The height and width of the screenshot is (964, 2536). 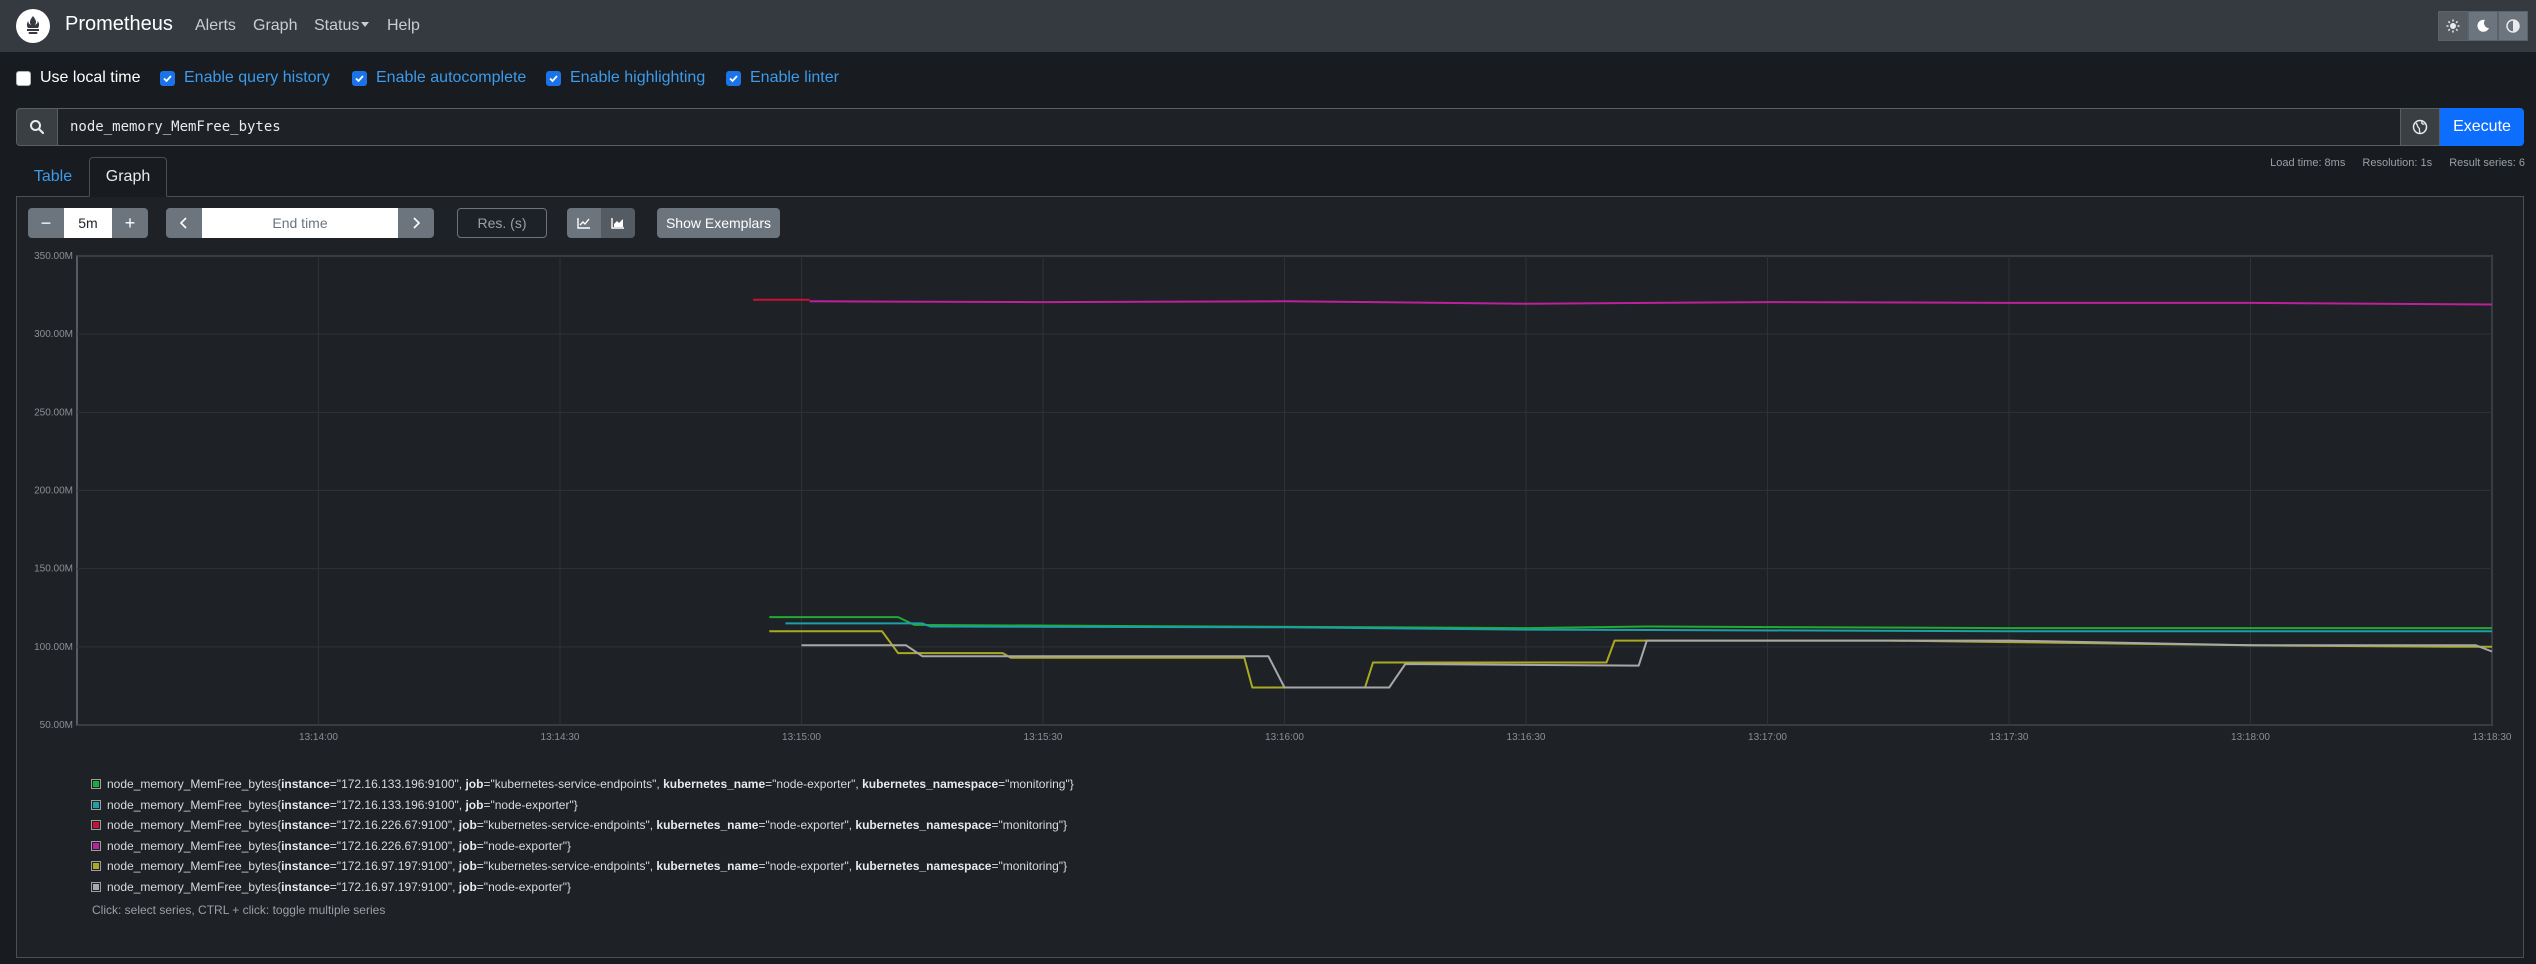 What do you see at coordinates (37, 127) in the screenshot?
I see `search-icon-box` at bounding box center [37, 127].